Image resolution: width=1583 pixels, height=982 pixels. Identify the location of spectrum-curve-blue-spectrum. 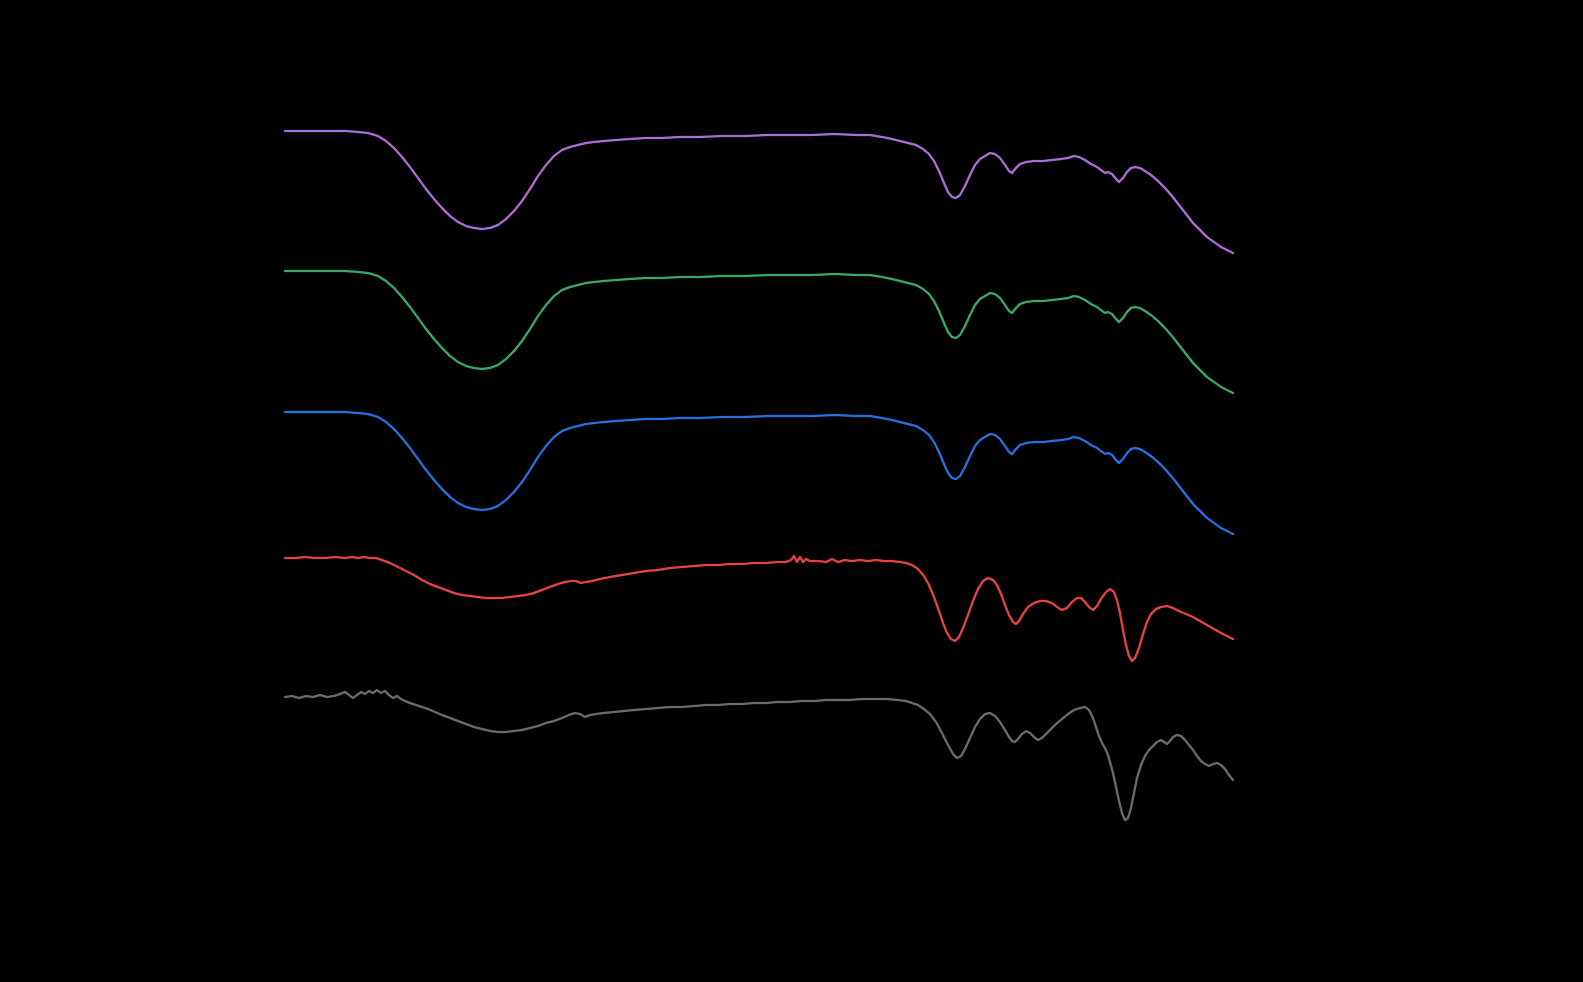
(759, 473).